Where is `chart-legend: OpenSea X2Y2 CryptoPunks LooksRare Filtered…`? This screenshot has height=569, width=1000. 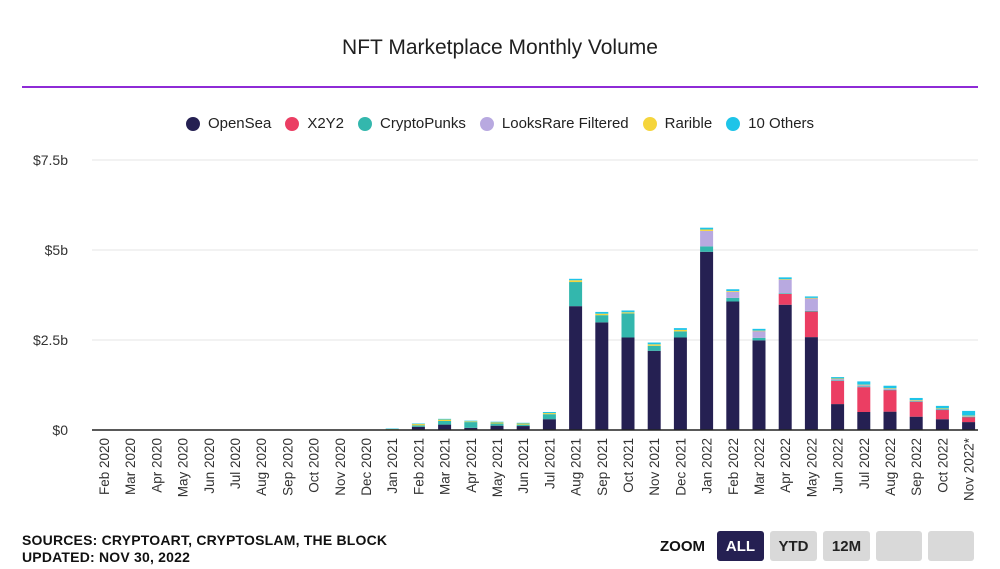
chart-legend: OpenSea X2Y2 CryptoPunks LooksRare Filtered… is located at coordinates (500, 123).